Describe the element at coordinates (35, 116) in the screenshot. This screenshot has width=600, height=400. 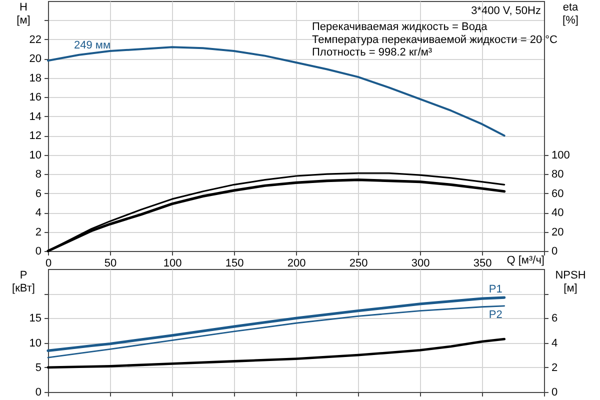
I see `y-tick-label: 14` at that location.